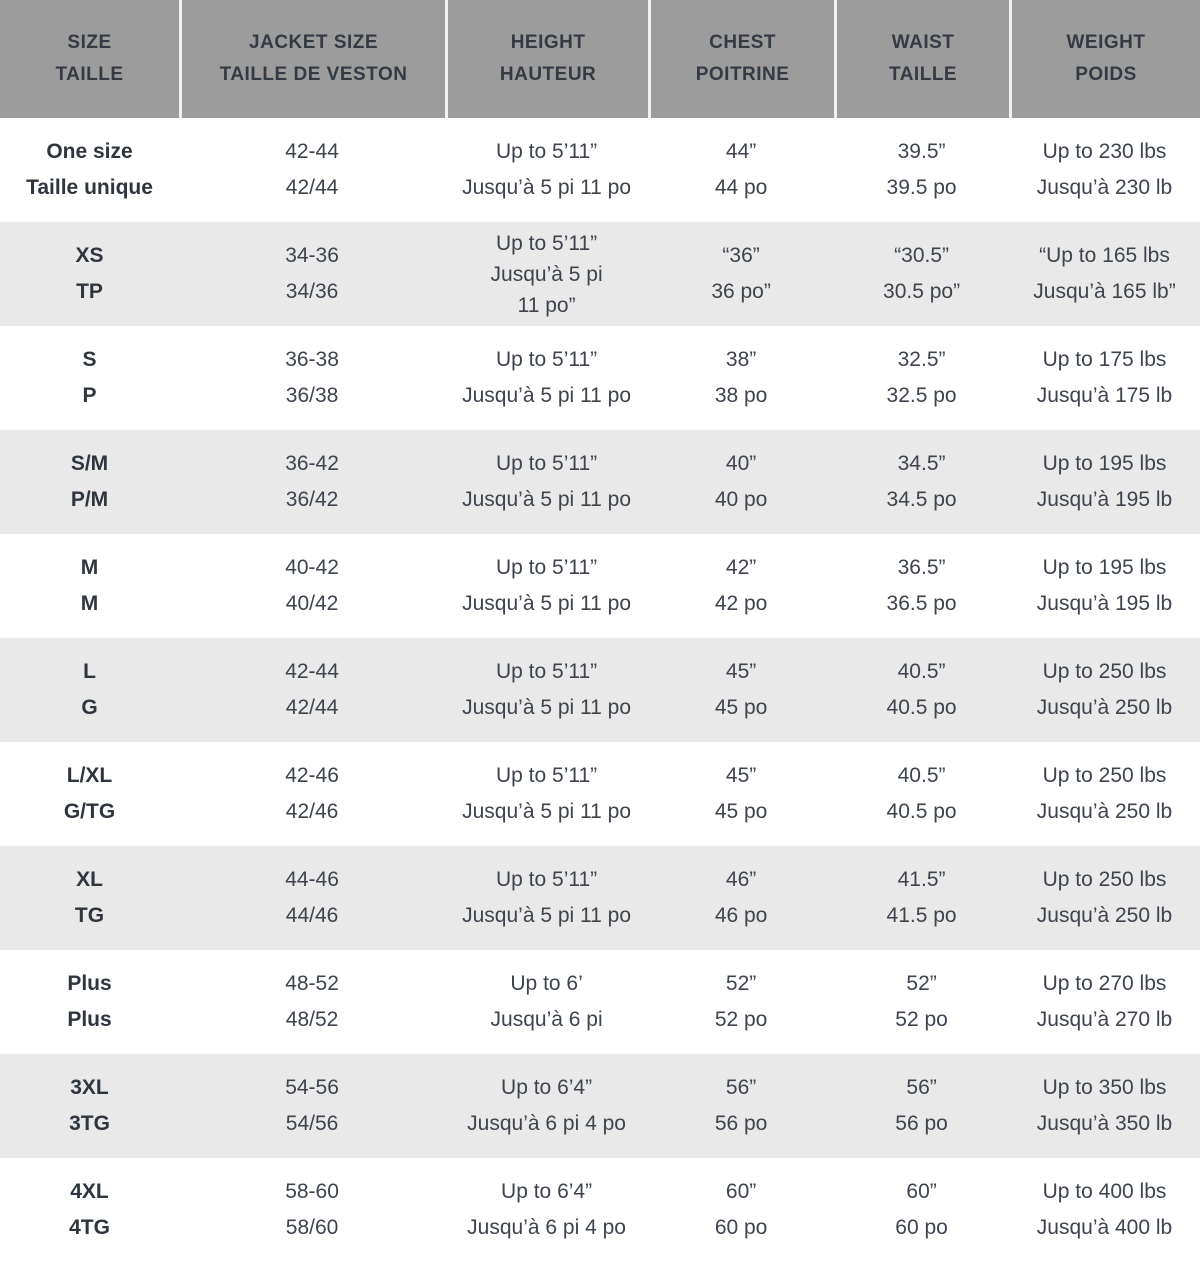 The height and width of the screenshot is (1264, 1200). What do you see at coordinates (921, 1106) in the screenshot?
I see `cell-waist: 56” 56 po` at bounding box center [921, 1106].